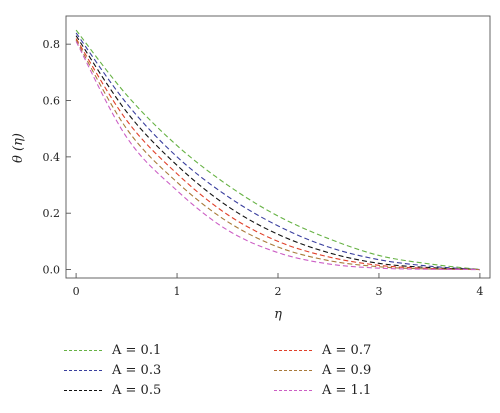 The width and height of the screenshot is (500, 413). I want to click on legend-label: A = 0.1, so click(137, 350).